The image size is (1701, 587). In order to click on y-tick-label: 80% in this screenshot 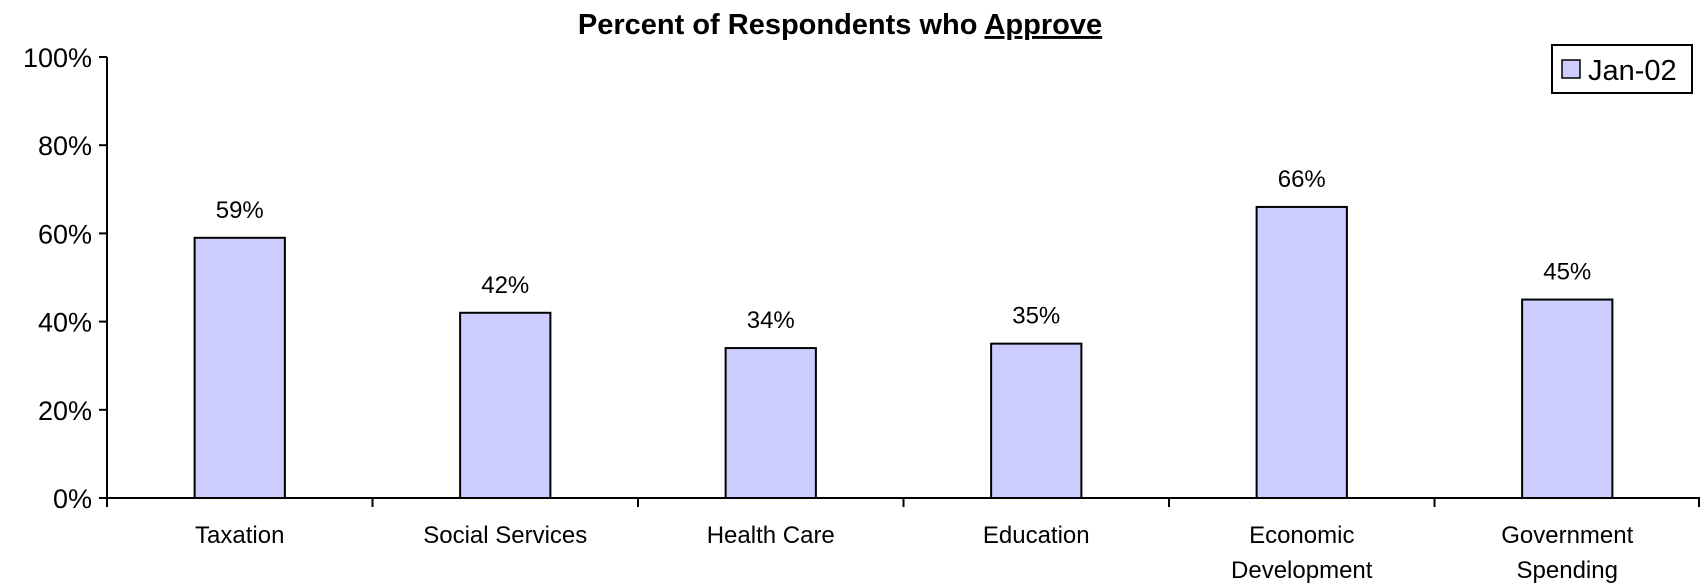, I will do `click(65, 146)`.